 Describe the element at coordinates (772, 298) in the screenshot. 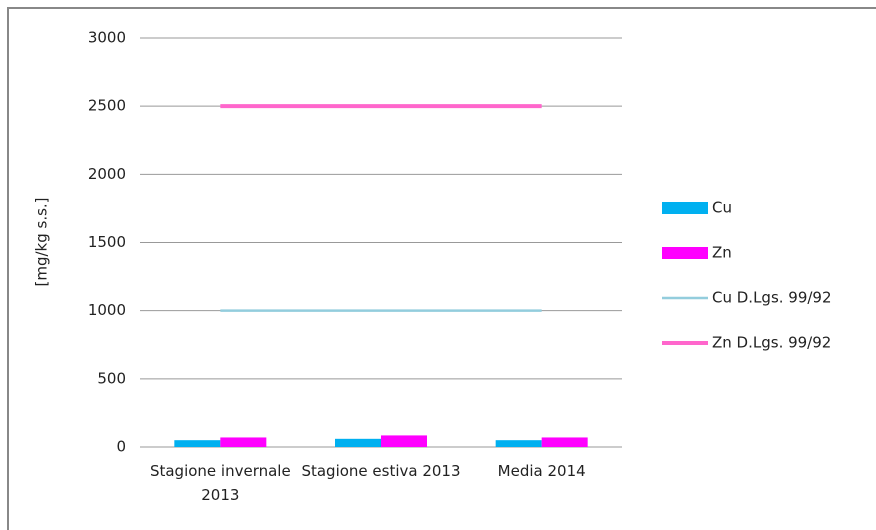

I see `legend-label: Cu D.Lgs. 99/92` at that location.